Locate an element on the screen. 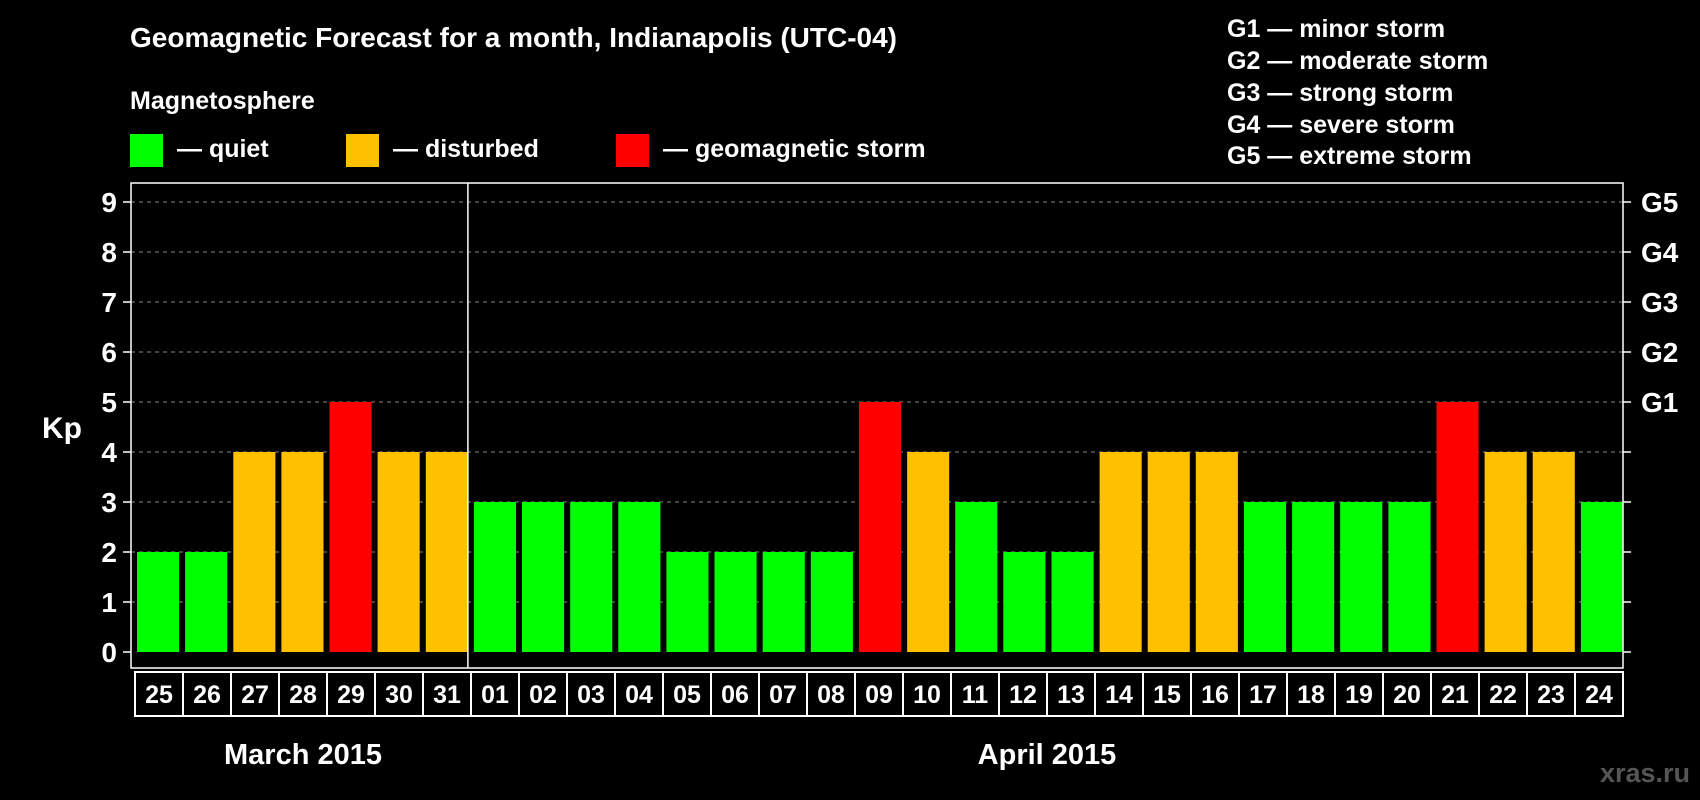  storm-scale-g1: G1 — minor storm is located at coordinates (1336, 29).